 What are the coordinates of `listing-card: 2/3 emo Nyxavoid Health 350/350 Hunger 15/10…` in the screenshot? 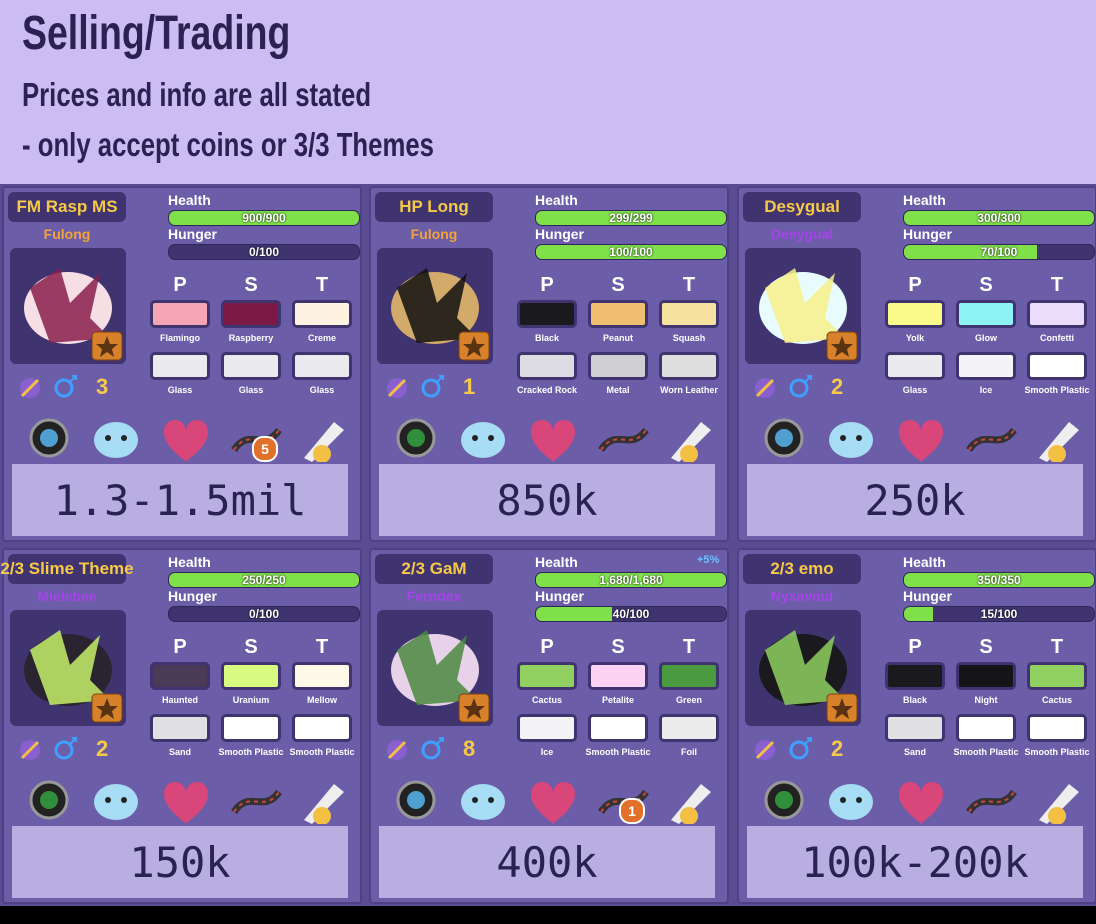 It's located at (916, 726).